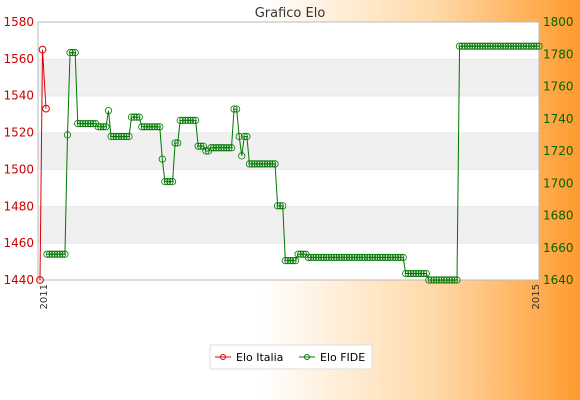  I want to click on legend-item-elo-italia: Elo Italia, so click(249, 357).